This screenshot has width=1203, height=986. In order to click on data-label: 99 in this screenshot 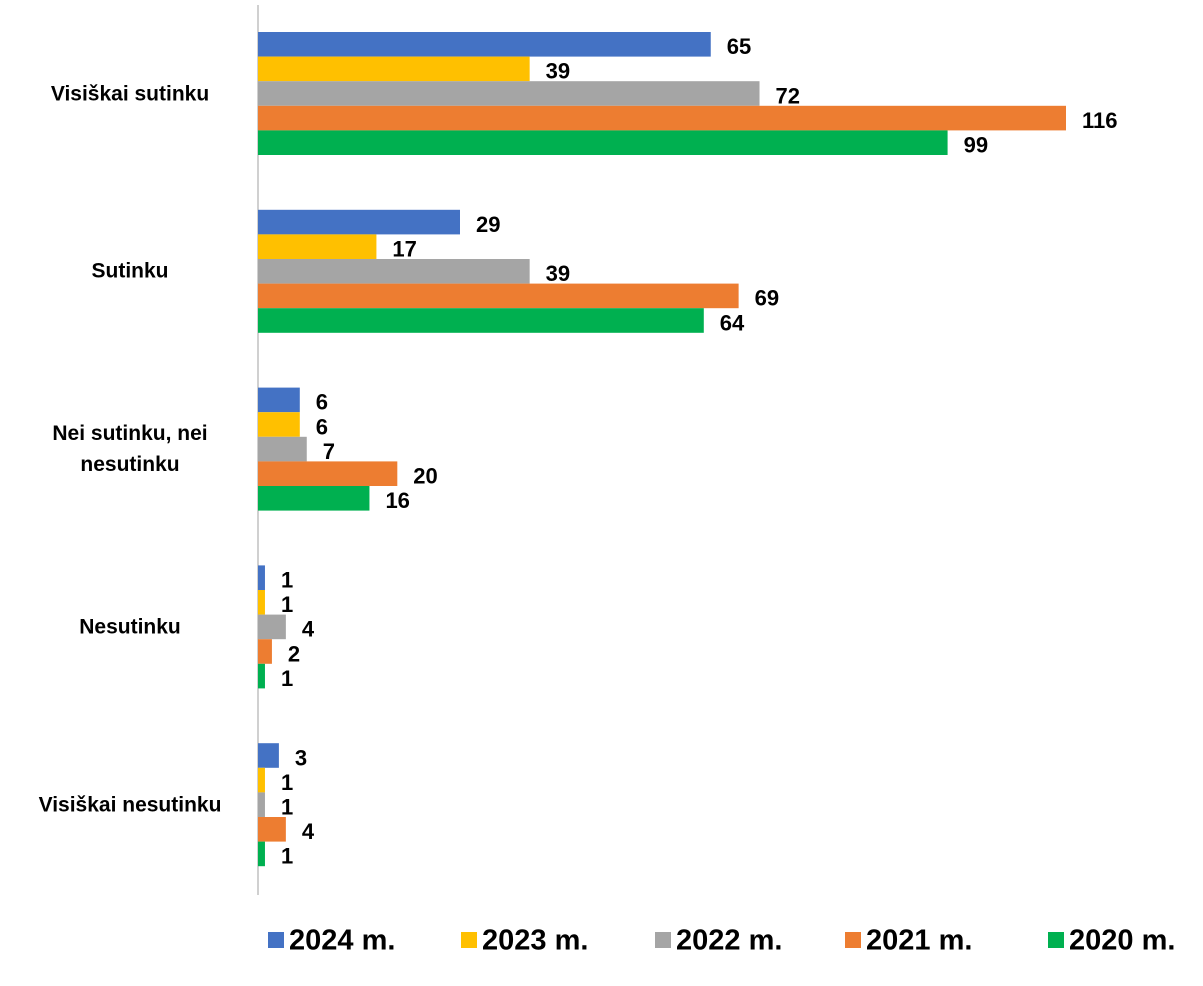, I will do `click(976, 145)`.